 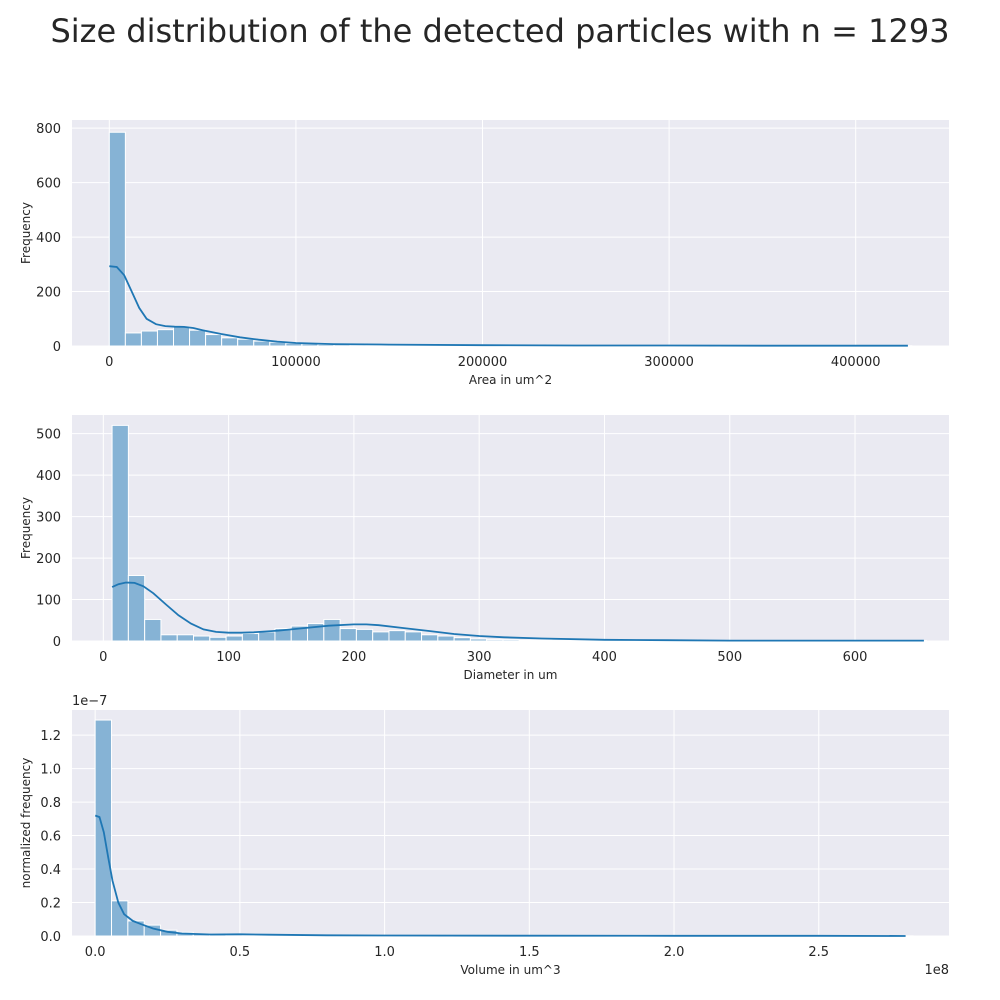 I want to click on area-y-tick-label: 800, so click(x=48, y=129).